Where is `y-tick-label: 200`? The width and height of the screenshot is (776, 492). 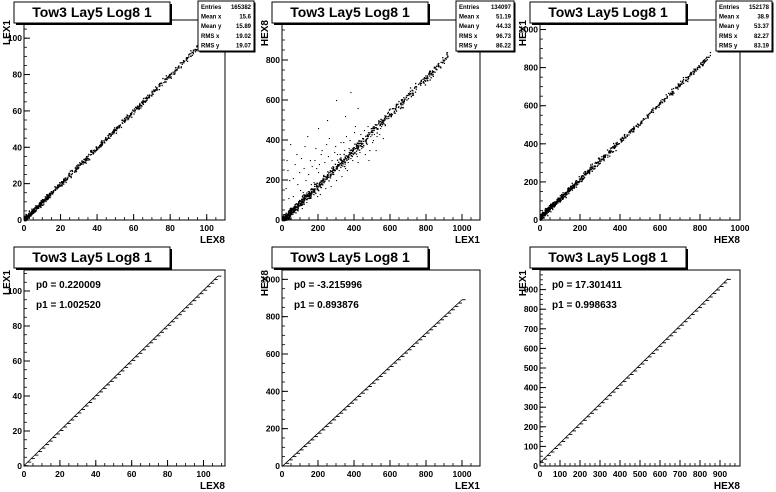 y-tick-label: 200 is located at coordinates (273, 429).